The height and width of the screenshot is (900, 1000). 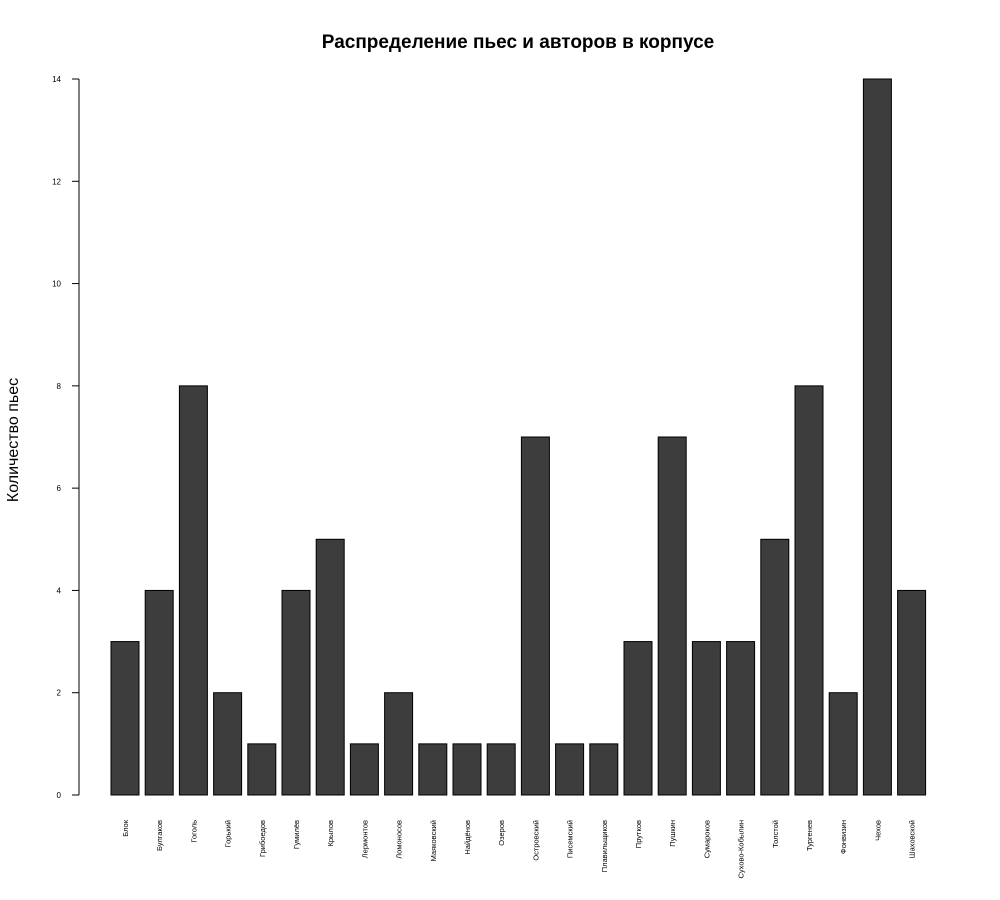 What do you see at coordinates (59, 386) in the screenshot?
I see `y-tick-label: 8` at bounding box center [59, 386].